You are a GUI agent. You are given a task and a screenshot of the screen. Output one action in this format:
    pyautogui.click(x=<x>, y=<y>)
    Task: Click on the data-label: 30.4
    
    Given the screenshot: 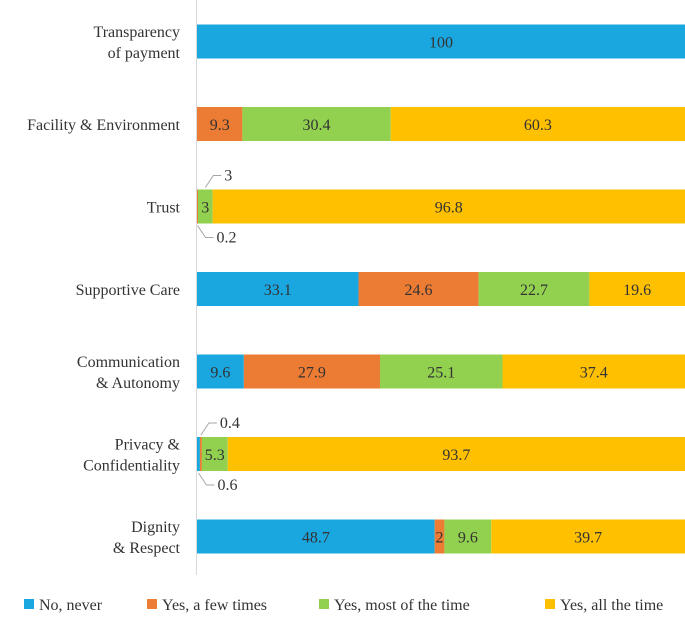 What is the action you would take?
    pyautogui.click(x=317, y=125)
    